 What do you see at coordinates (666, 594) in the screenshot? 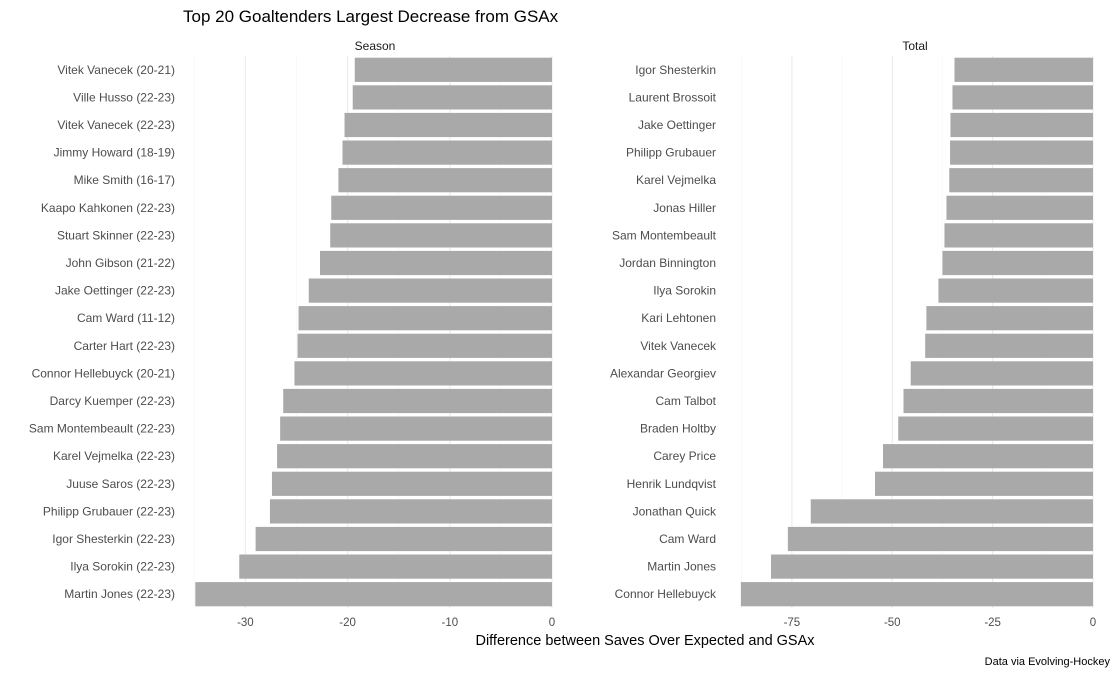
I see `category-label: Connor Hellebuyck` at bounding box center [666, 594].